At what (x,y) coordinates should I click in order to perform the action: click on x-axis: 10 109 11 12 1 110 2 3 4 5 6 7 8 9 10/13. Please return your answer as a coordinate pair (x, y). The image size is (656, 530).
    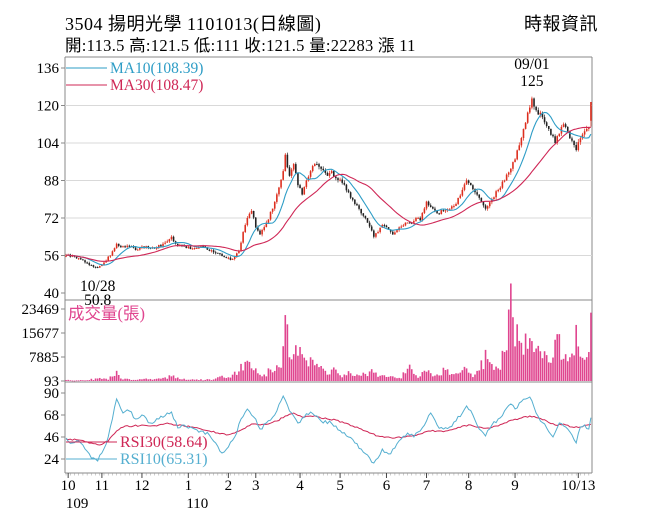
    Looking at the image, I should click on (328, 492).